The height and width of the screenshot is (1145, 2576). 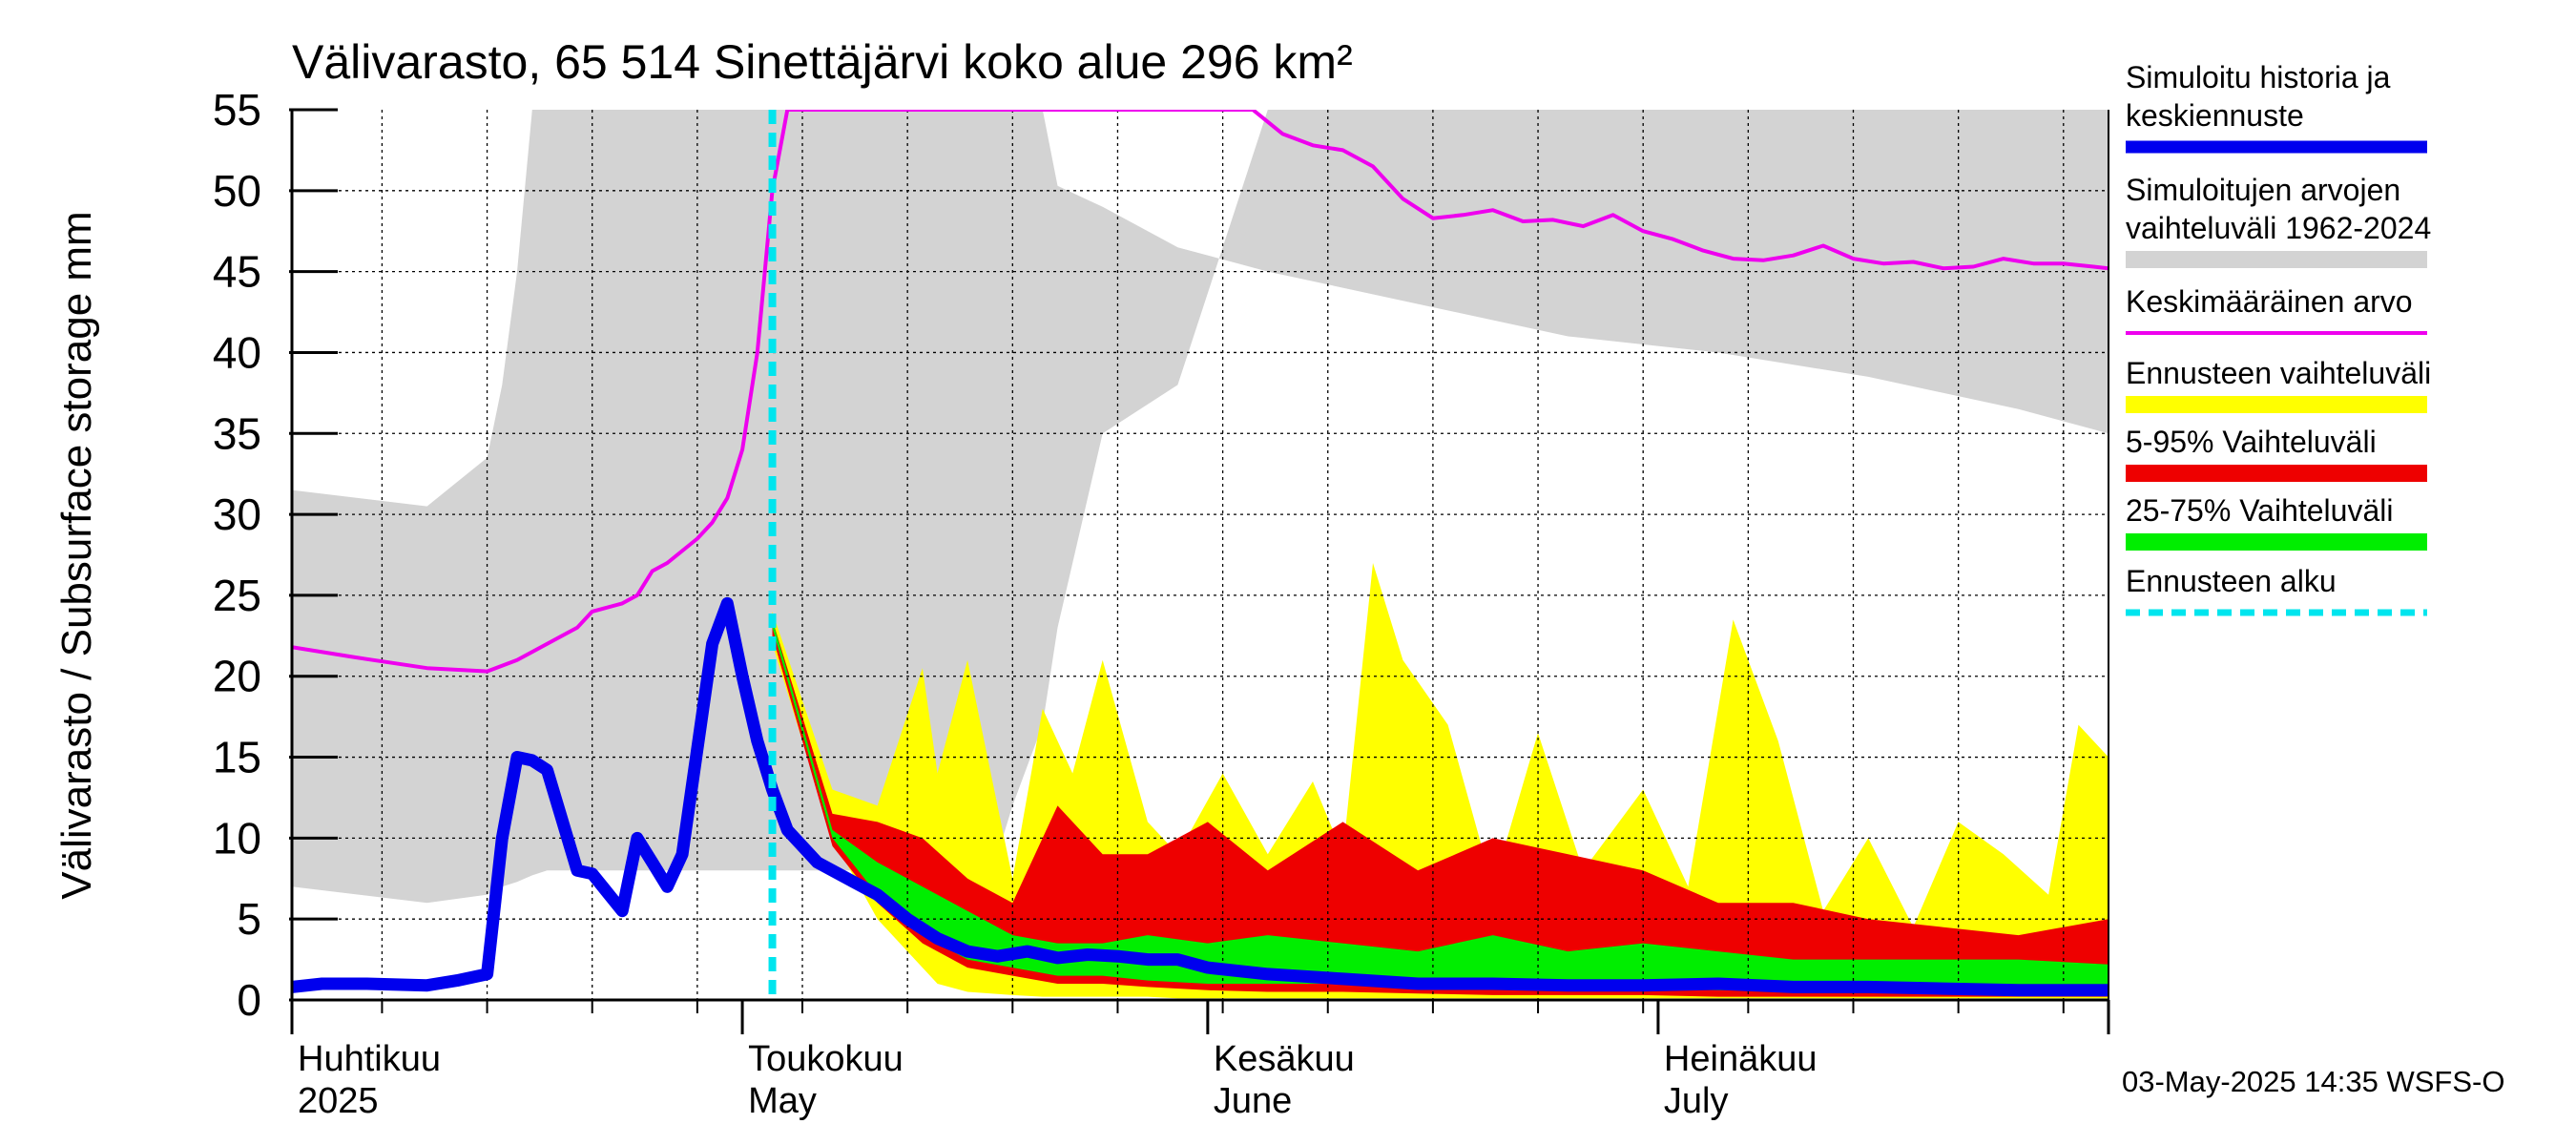 What do you see at coordinates (237, 596) in the screenshot?
I see `y-tick-label: 25` at bounding box center [237, 596].